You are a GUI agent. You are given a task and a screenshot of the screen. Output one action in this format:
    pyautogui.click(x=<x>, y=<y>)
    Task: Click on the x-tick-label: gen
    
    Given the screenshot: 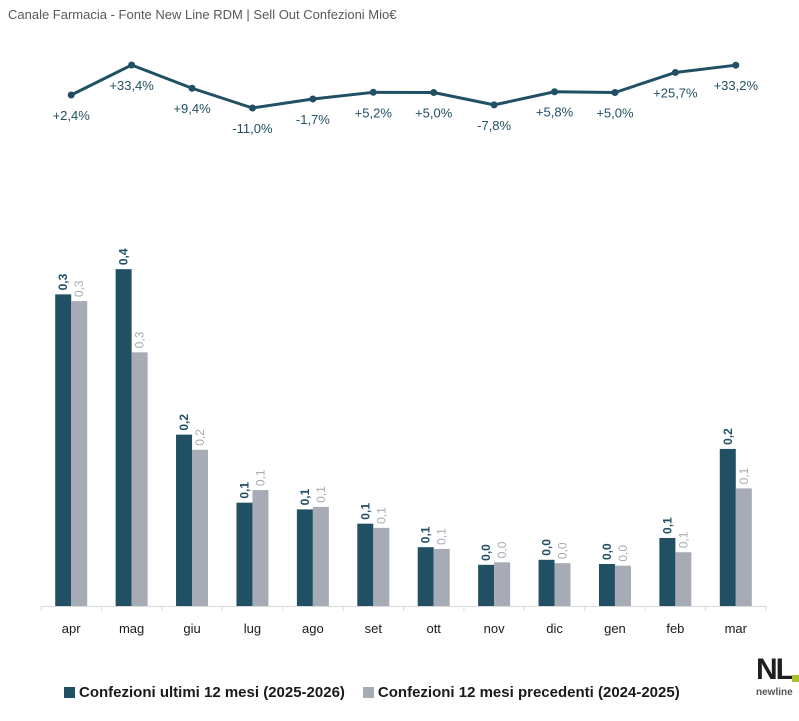 What is the action you would take?
    pyautogui.click(x=615, y=628)
    